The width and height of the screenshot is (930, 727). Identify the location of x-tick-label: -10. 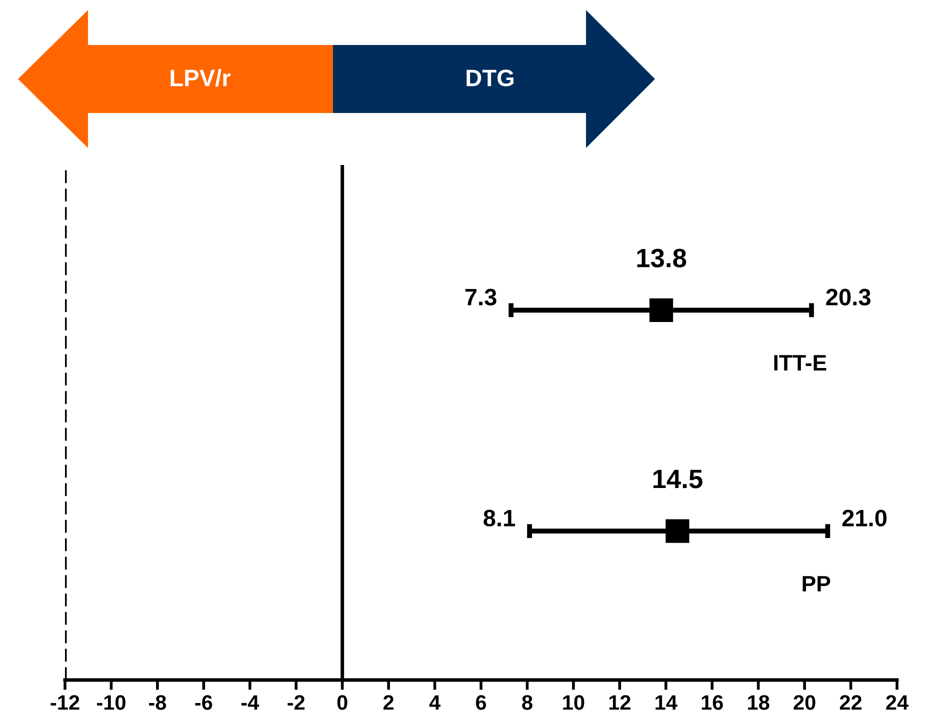
(111, 702).